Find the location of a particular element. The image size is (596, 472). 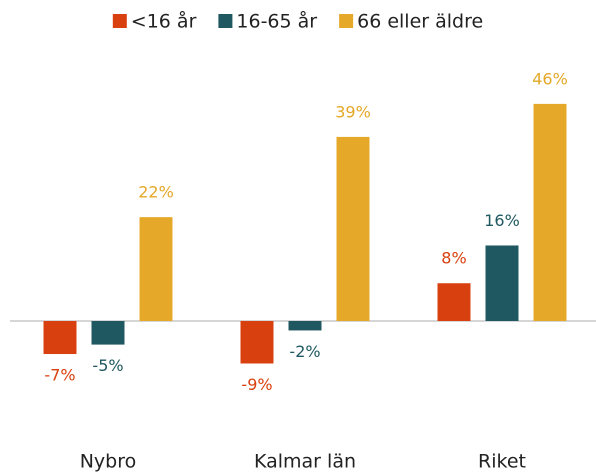

data-label: -7% is located at coordinates (59, 375).